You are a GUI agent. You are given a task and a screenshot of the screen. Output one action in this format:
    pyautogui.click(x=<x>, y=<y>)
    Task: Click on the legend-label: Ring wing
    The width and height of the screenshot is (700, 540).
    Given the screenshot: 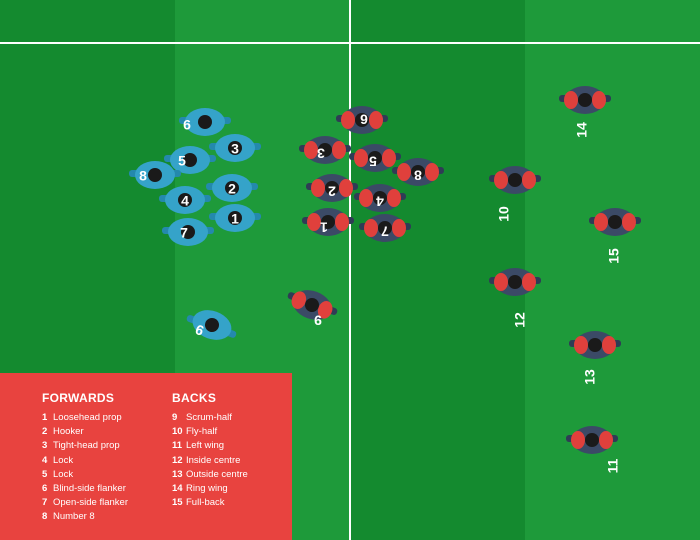 What is the action you would take?
    pyautogui.click(x=207, y=489)
    